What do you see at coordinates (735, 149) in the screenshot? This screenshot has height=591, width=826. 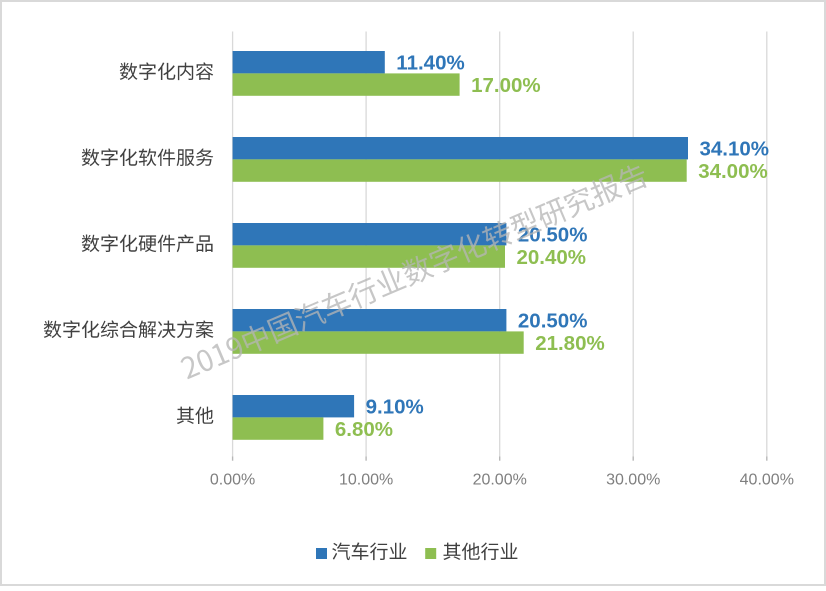 I see `svg-text: 34.10%` at bounding box center [735, 149].